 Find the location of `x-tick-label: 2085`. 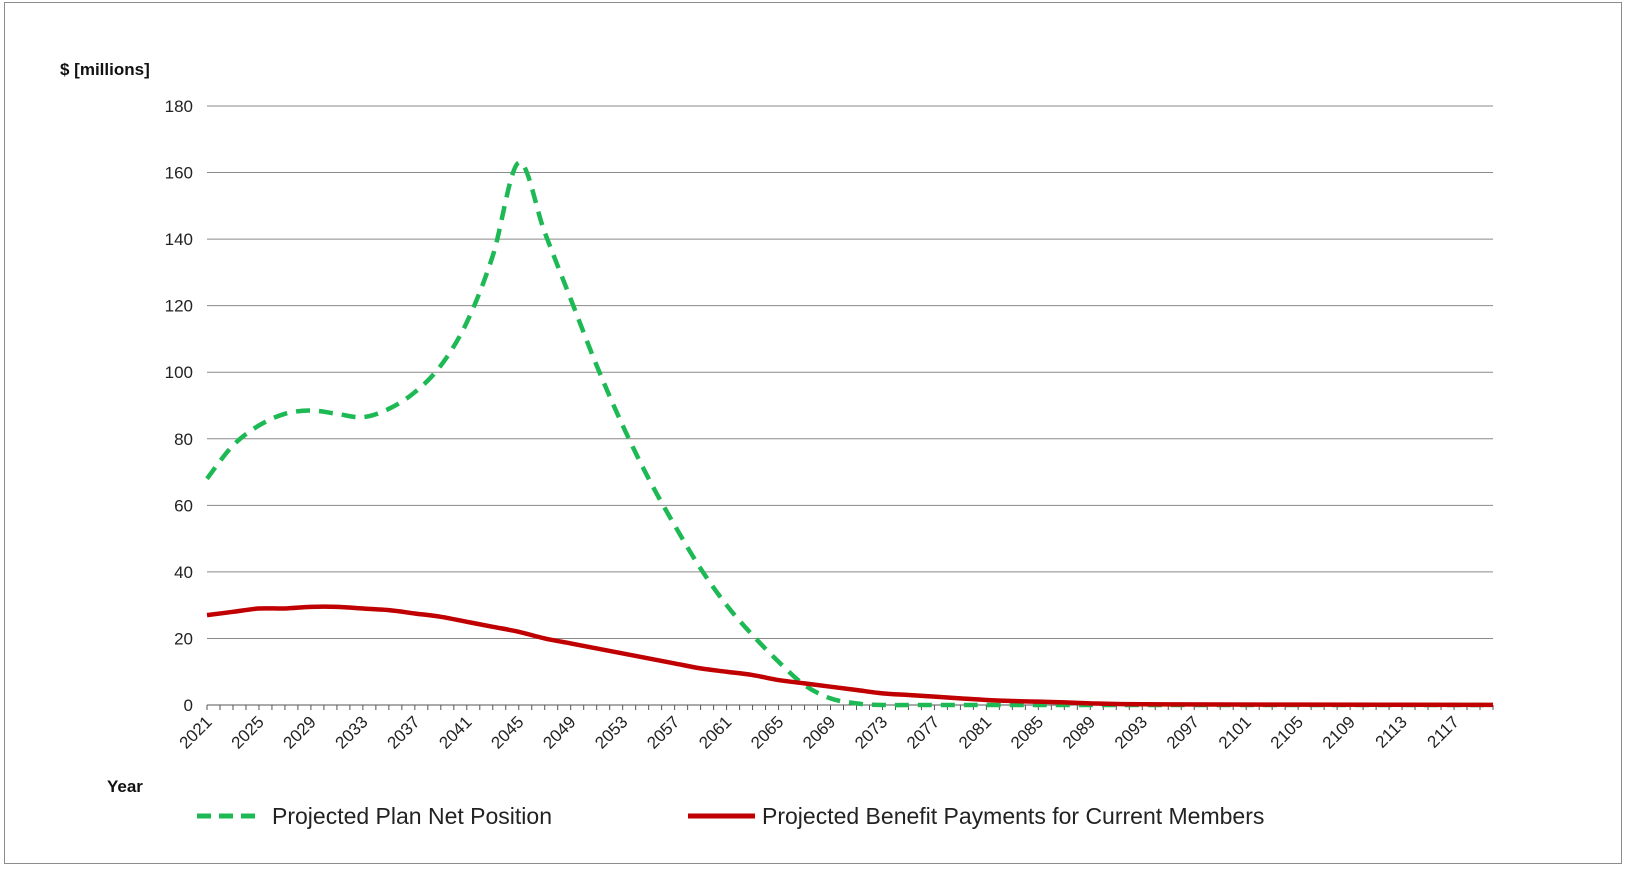

x-tick-label: 2085 is located at coordinates (1027, 732).